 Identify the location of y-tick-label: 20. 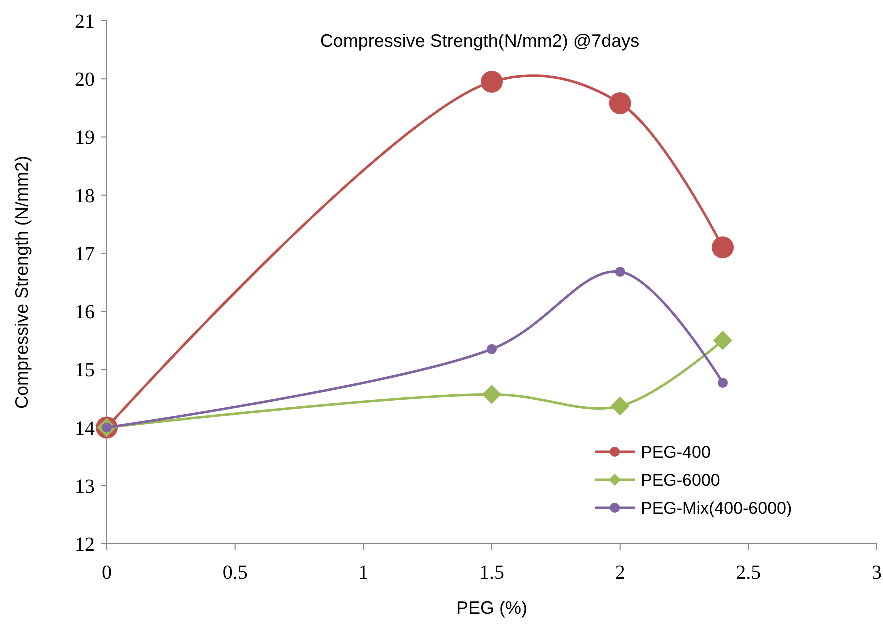
(85, 80).